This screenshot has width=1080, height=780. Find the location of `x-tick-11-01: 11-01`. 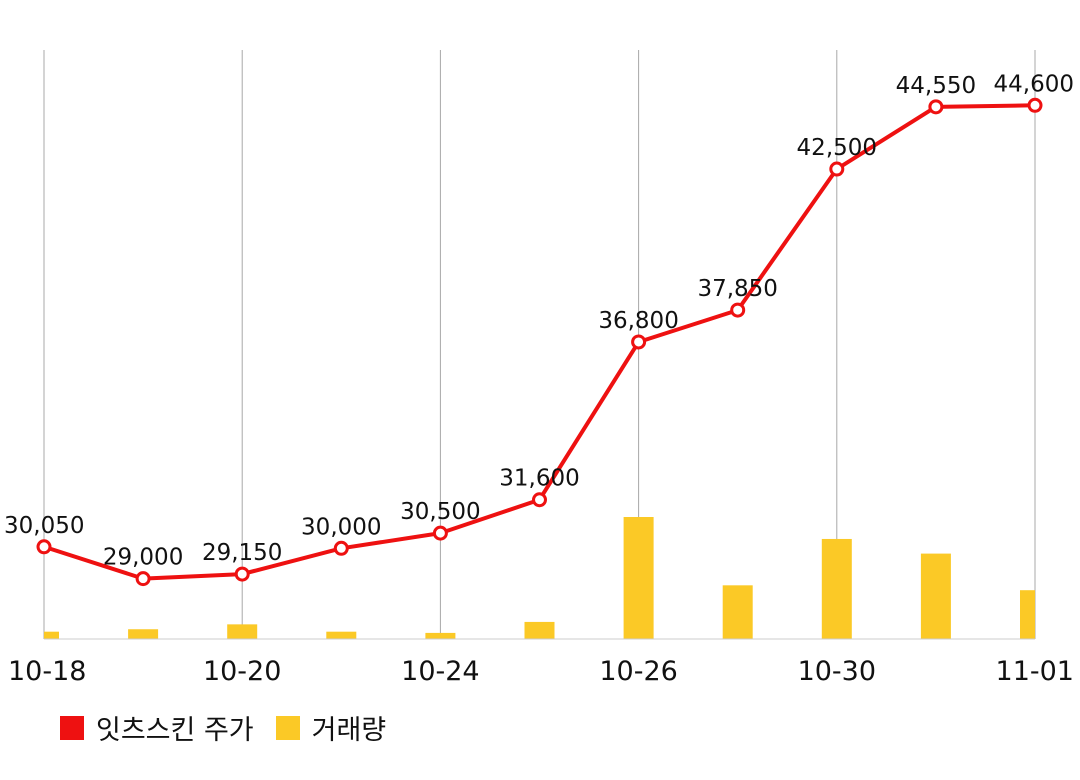

x-tick-11-01: 11-01 is located at coordinates (1035, 671).